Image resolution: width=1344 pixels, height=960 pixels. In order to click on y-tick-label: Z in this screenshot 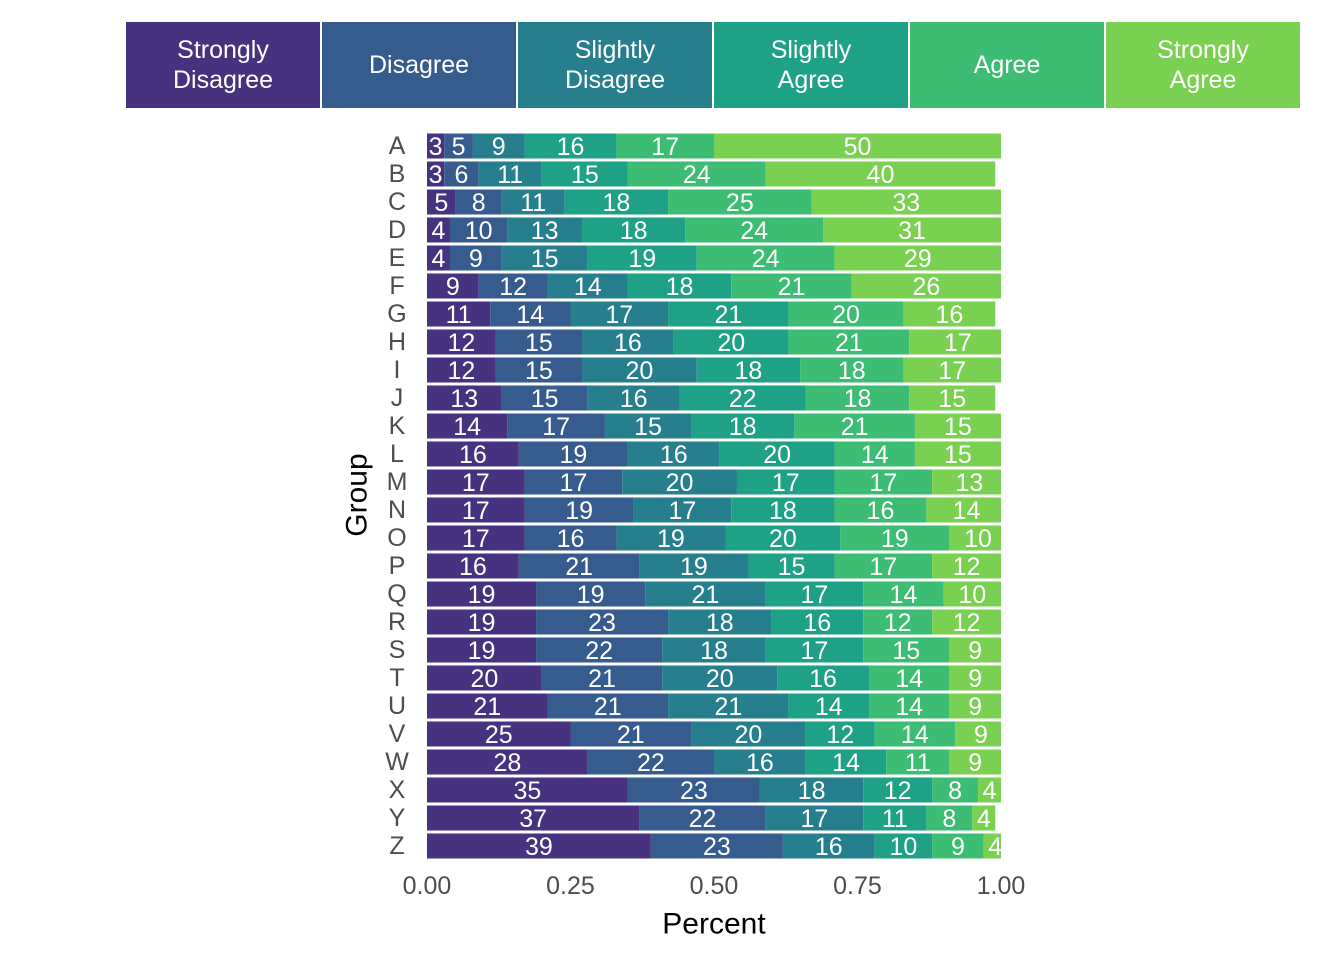, I will do `click(396, 846)`.